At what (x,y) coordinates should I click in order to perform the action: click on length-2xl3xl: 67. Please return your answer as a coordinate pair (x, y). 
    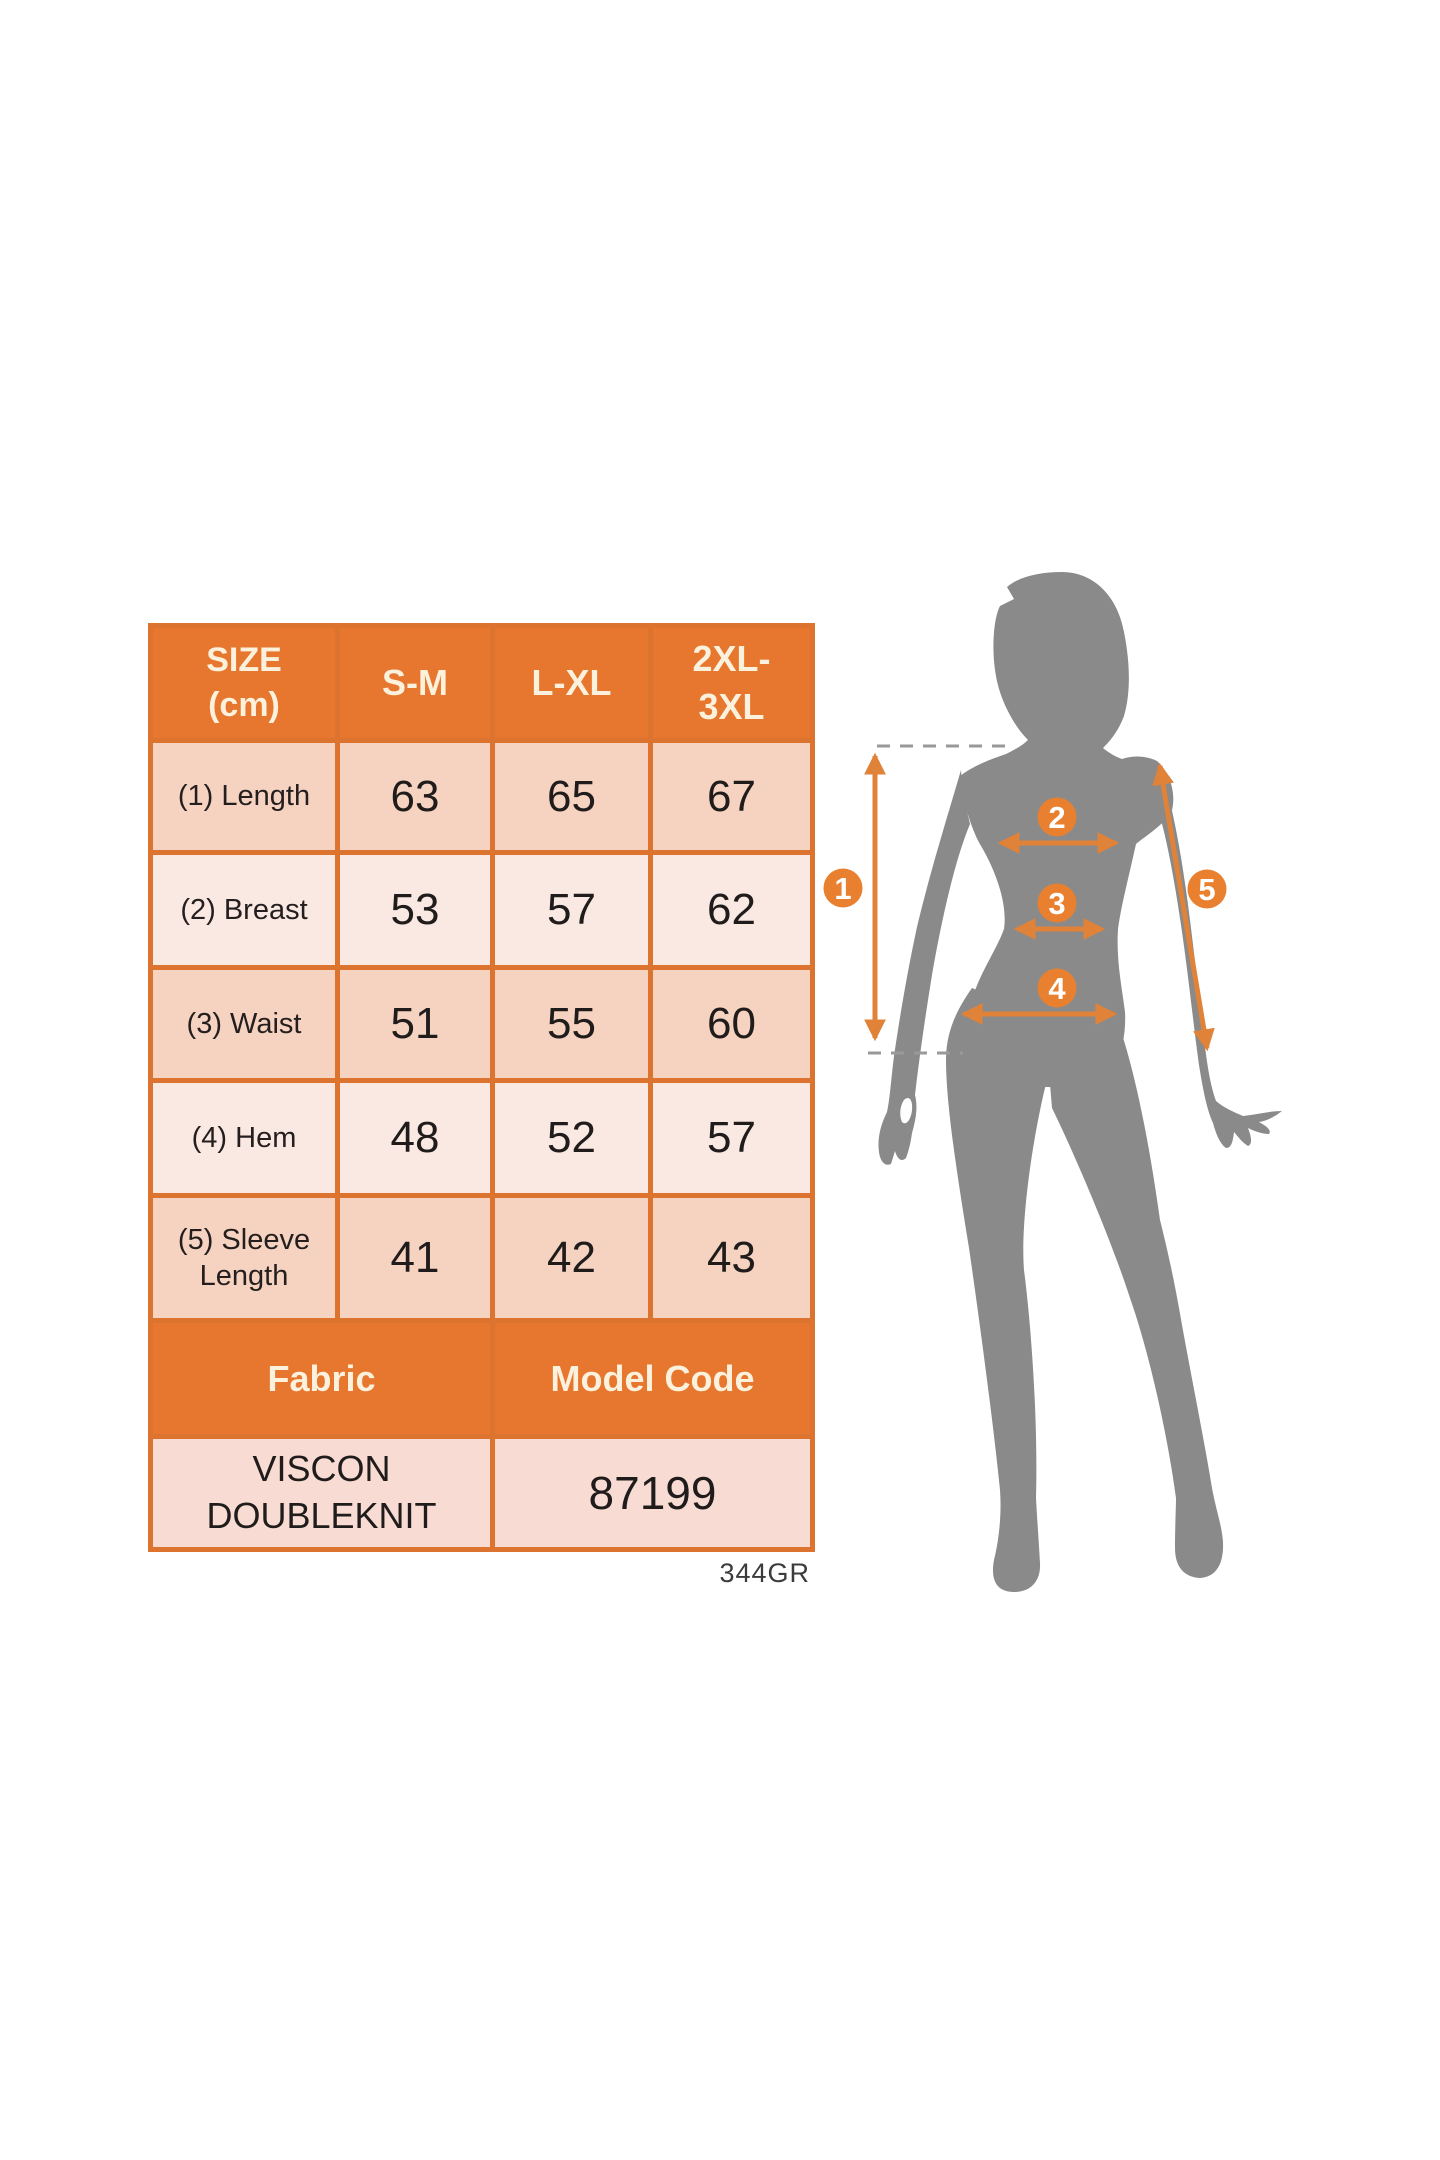
    Looking at the image, I should click on (731, 796).